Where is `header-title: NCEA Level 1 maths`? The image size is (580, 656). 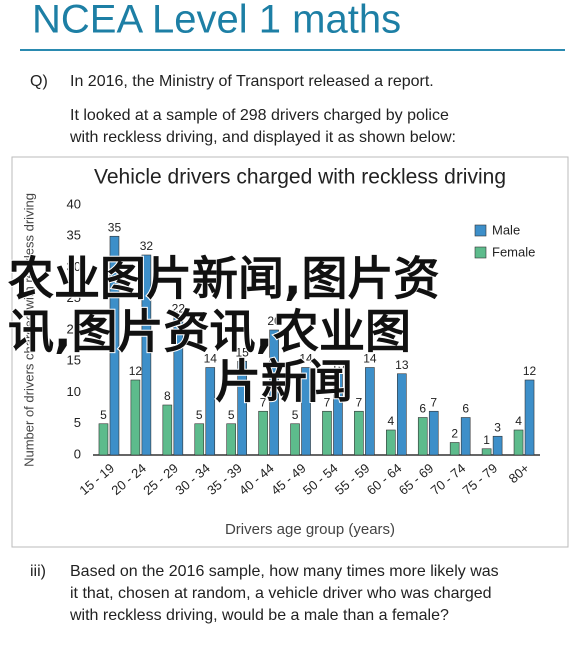
header-title: NCEA Level 1 maths is located at coordinates (216, 21).